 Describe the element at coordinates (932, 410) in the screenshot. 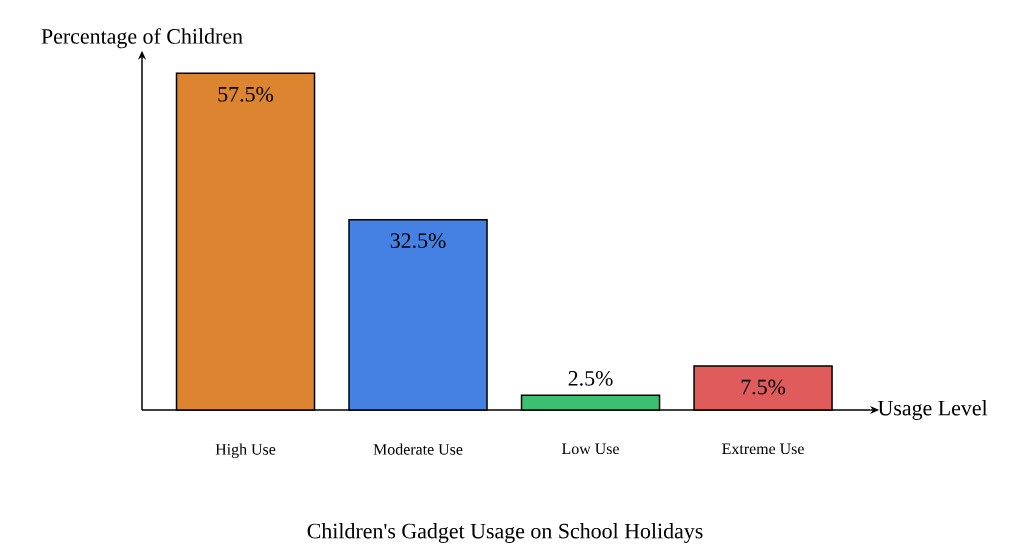

I see `x-axis-title: Usage Level` at that location.